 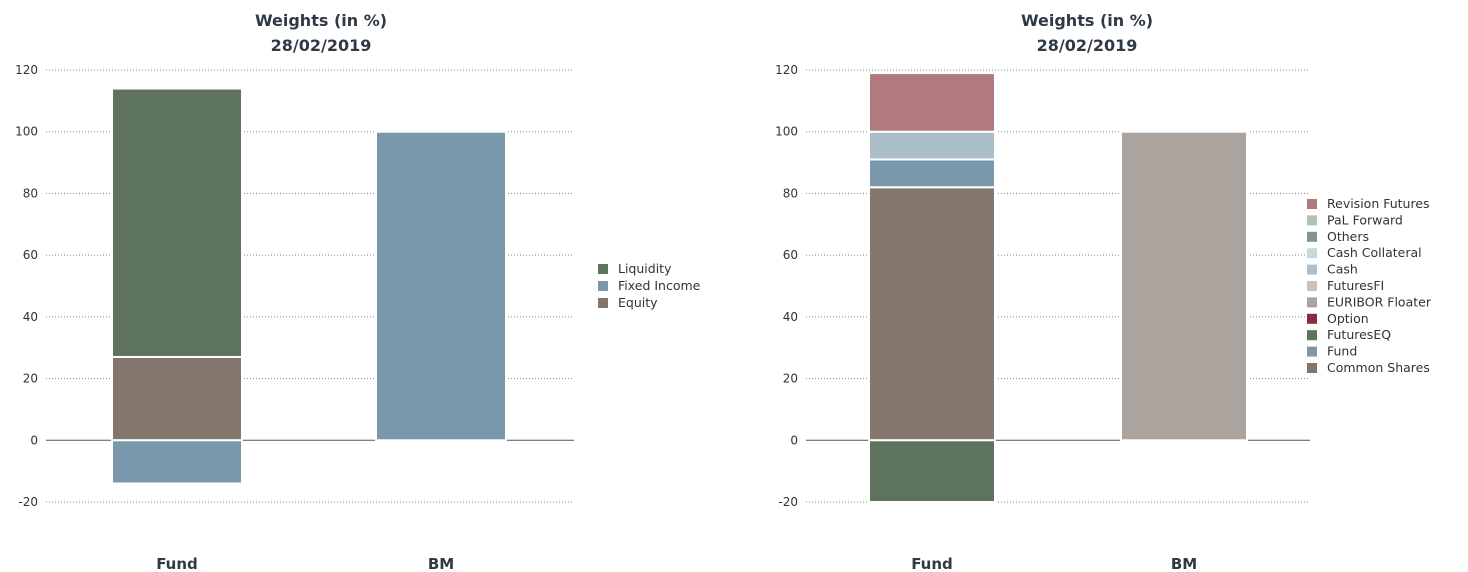 What do you see at coordinates (1374, 252) in the screenshot?
I see `legend-label: Cash Collateral` at bounding box center [1374, 252].